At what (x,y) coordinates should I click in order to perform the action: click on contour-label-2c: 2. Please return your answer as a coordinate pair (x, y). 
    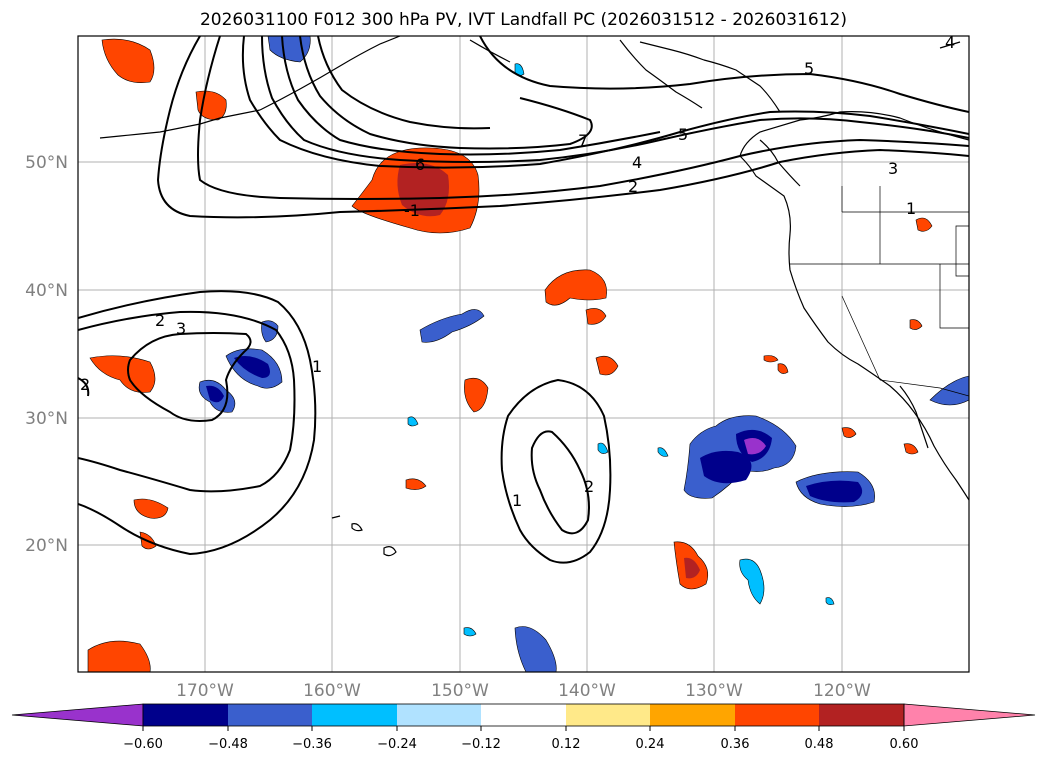
    Looking at the image, I should click on (589, 486).